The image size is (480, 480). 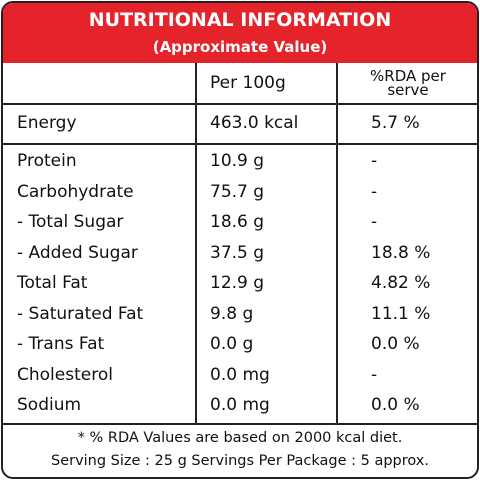 I want to click on nutrient-name: Sodium, so click(x=49, y=405).